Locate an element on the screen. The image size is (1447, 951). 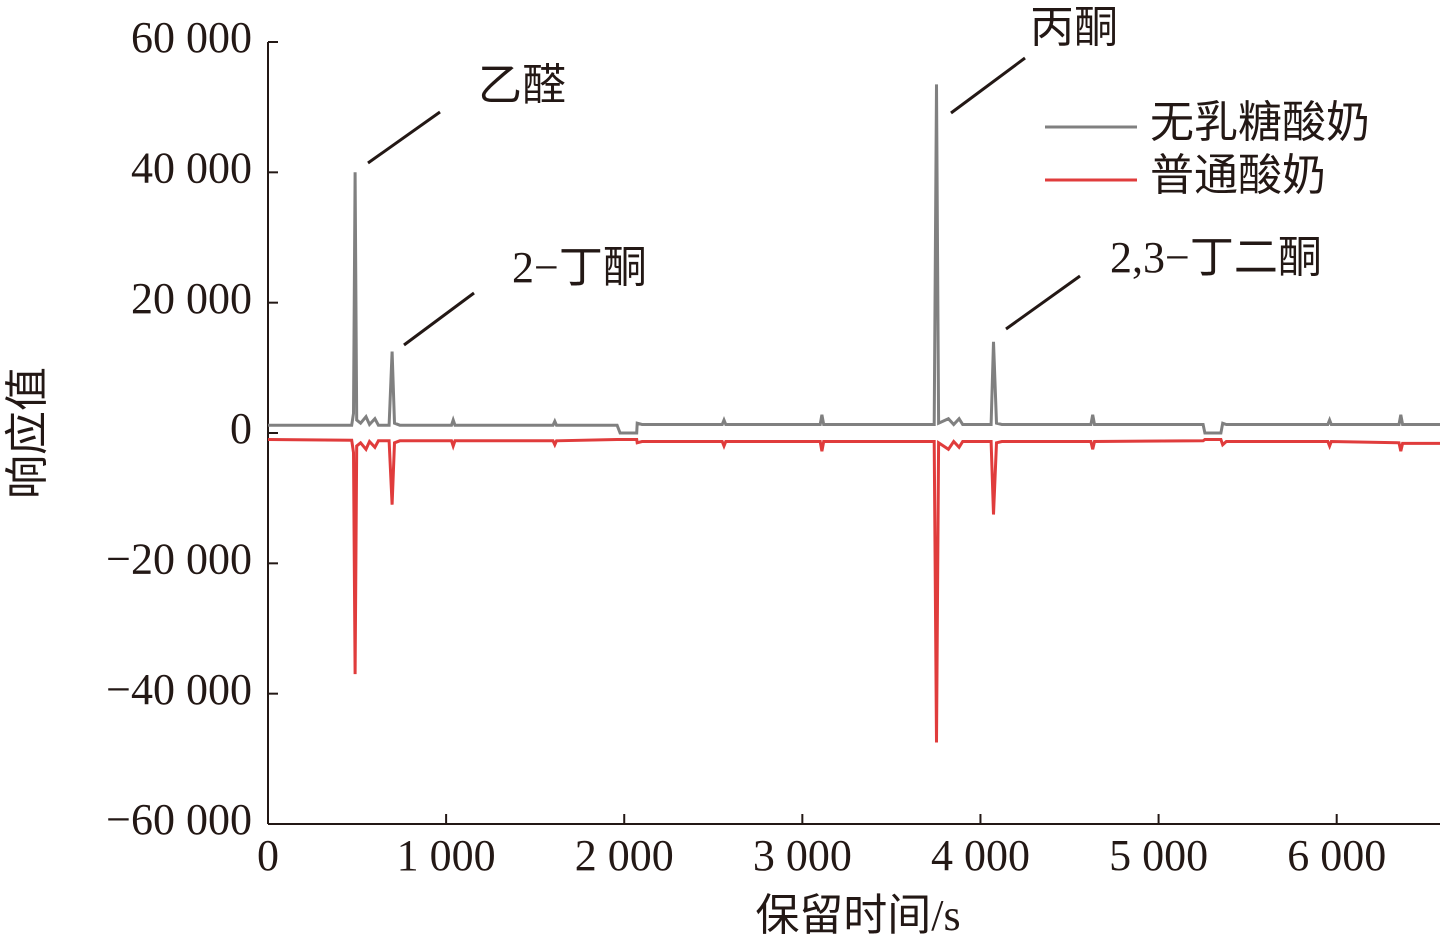
annotation-text: 2,3−丁二酮 is located at coordinates (1216, 257).